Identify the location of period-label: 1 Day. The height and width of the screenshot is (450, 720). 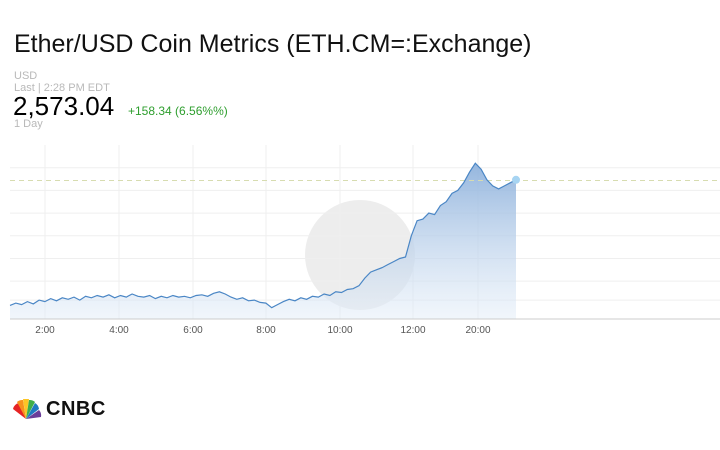
(28, 124).